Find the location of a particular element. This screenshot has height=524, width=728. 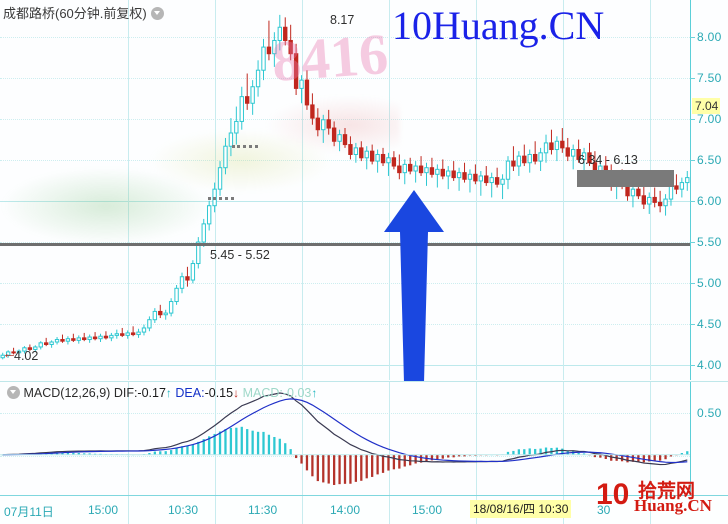

ytick-5.50 is located at coordinates (692, 242).